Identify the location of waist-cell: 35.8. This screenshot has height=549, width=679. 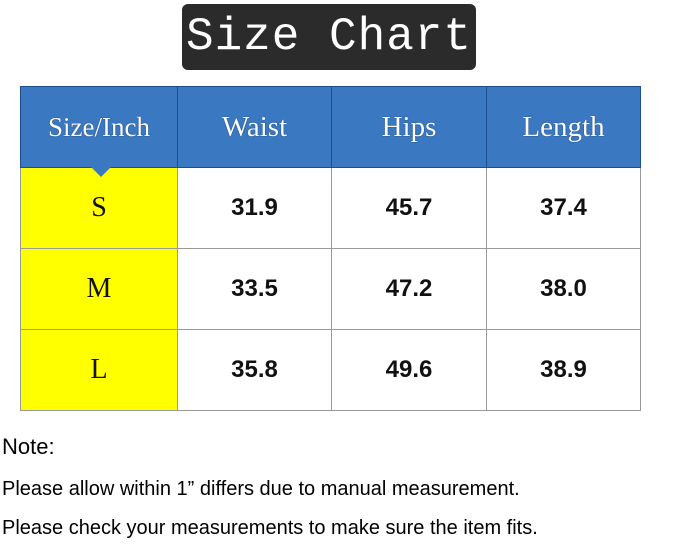
(254, 370).